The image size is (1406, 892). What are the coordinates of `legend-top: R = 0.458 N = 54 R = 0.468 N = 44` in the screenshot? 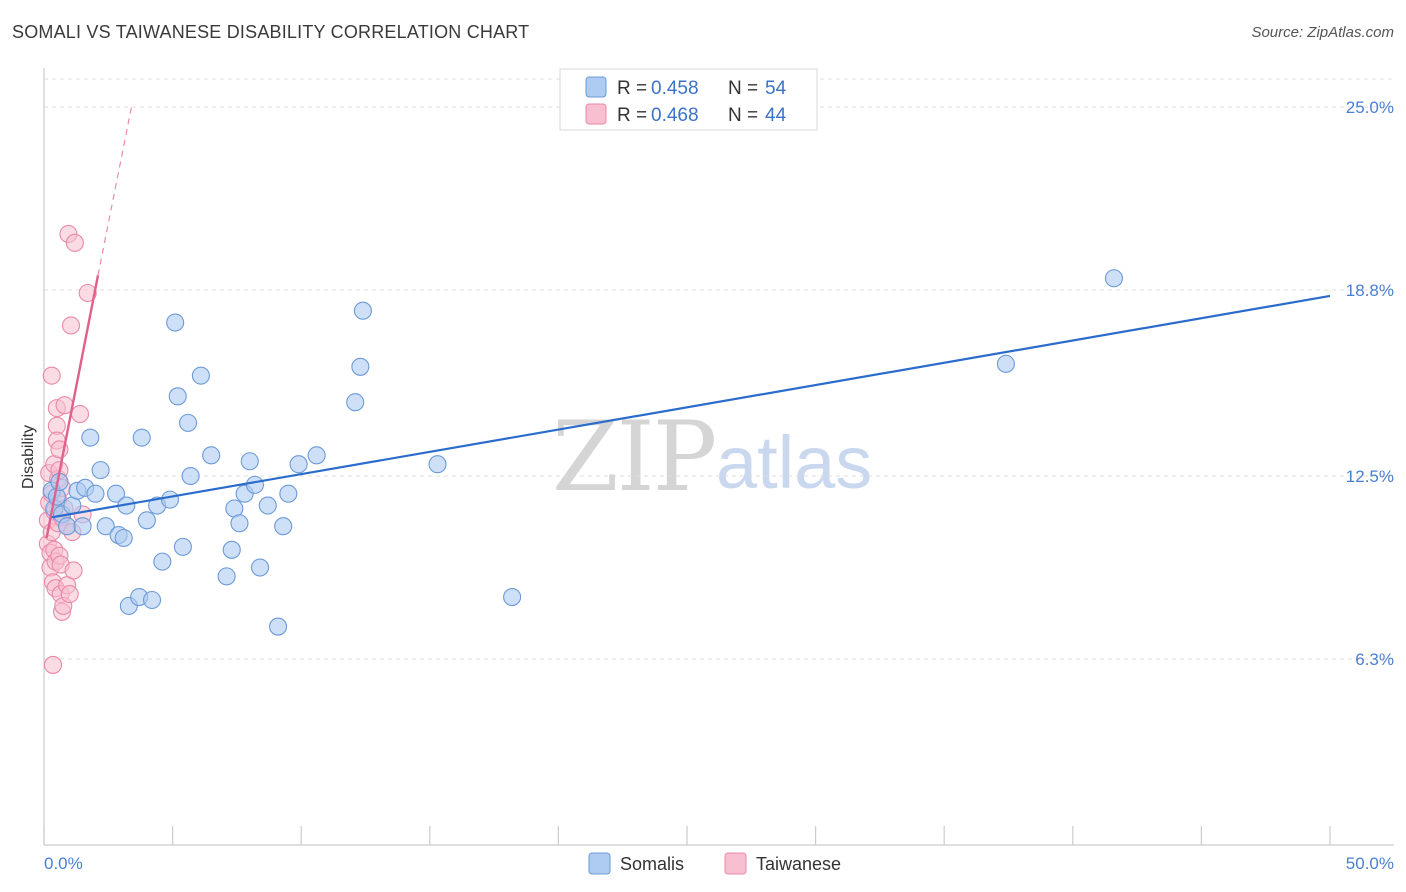 It's located at (688, 99).